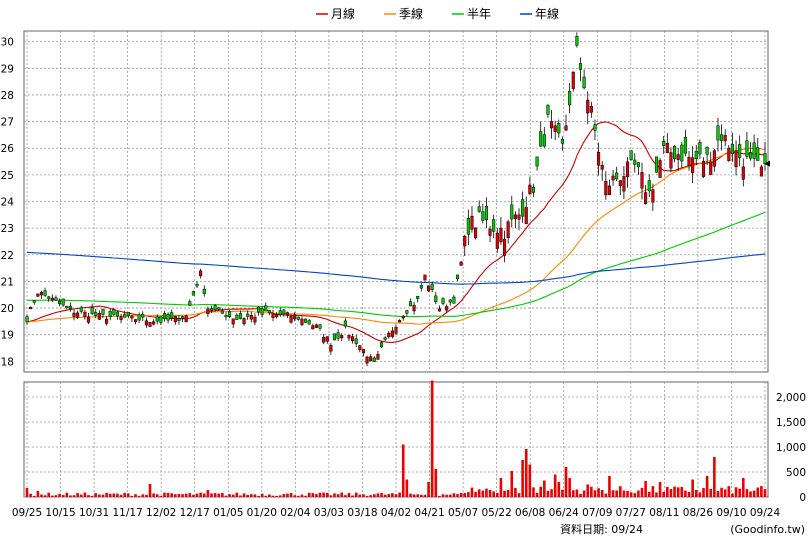 The height and width of the screenshot is (540, 808). I want to click on price-tick-label-8: 26, so click(8, 149).